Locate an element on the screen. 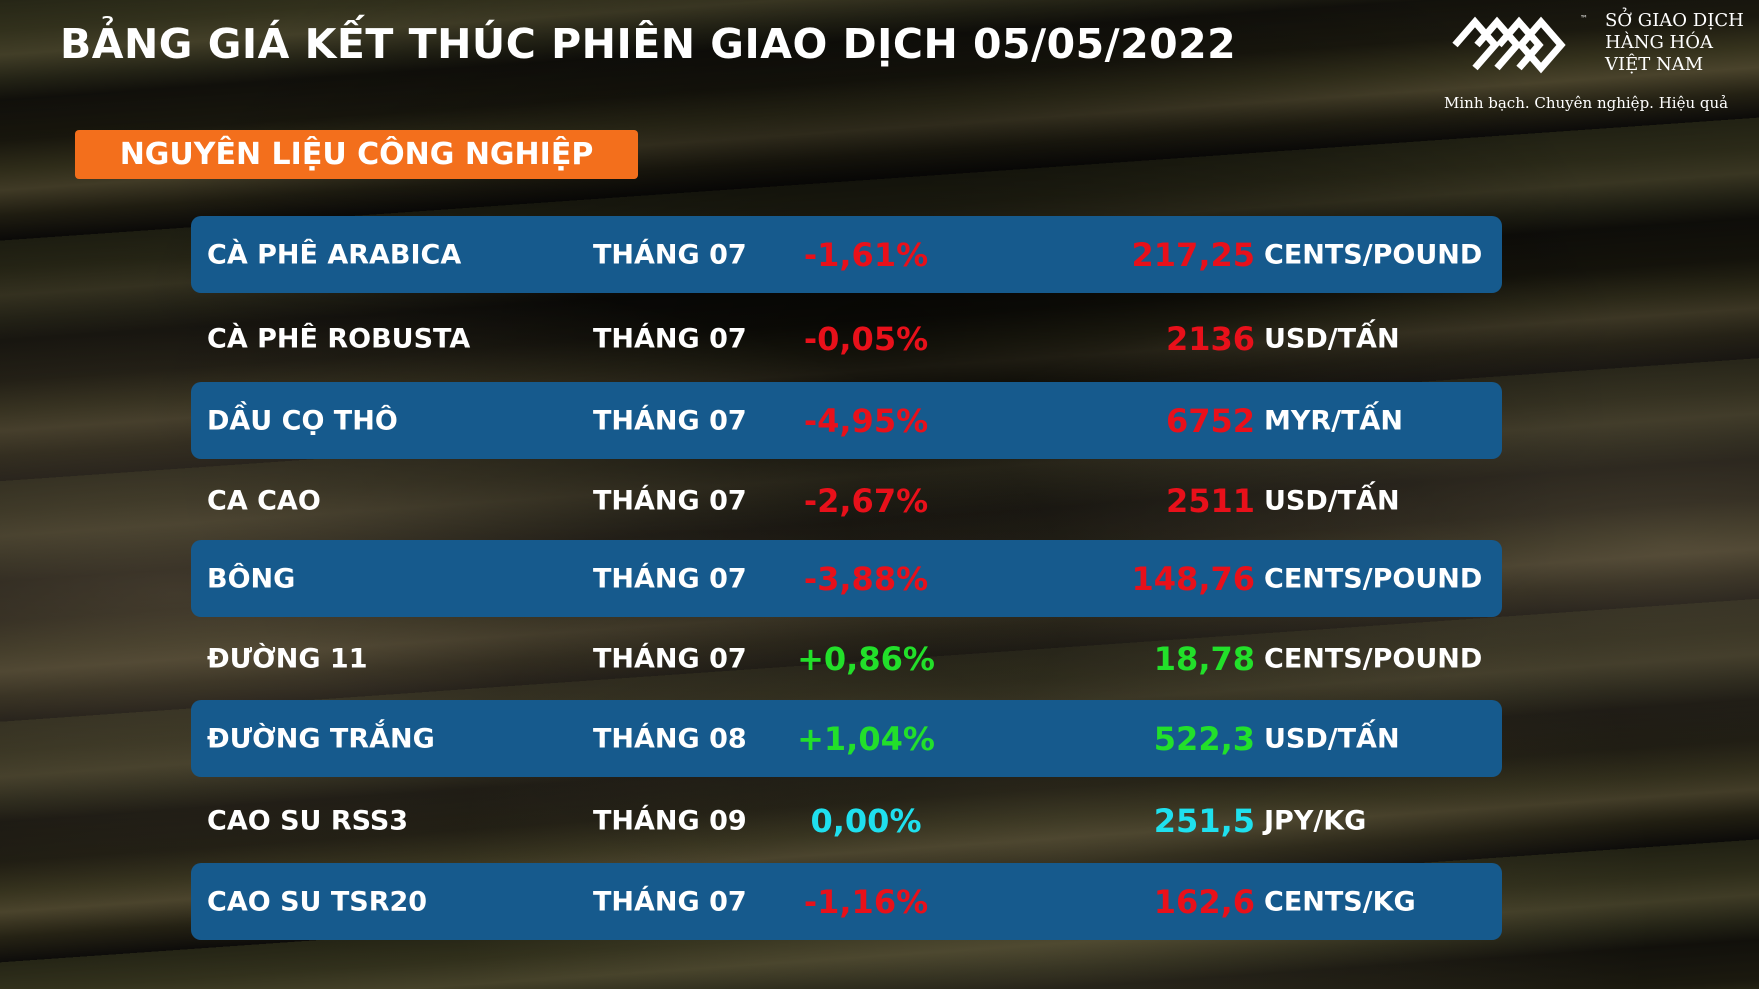  commodity-name: ĐƯỜNG TRẮNG is located at coordinates (321, 738).